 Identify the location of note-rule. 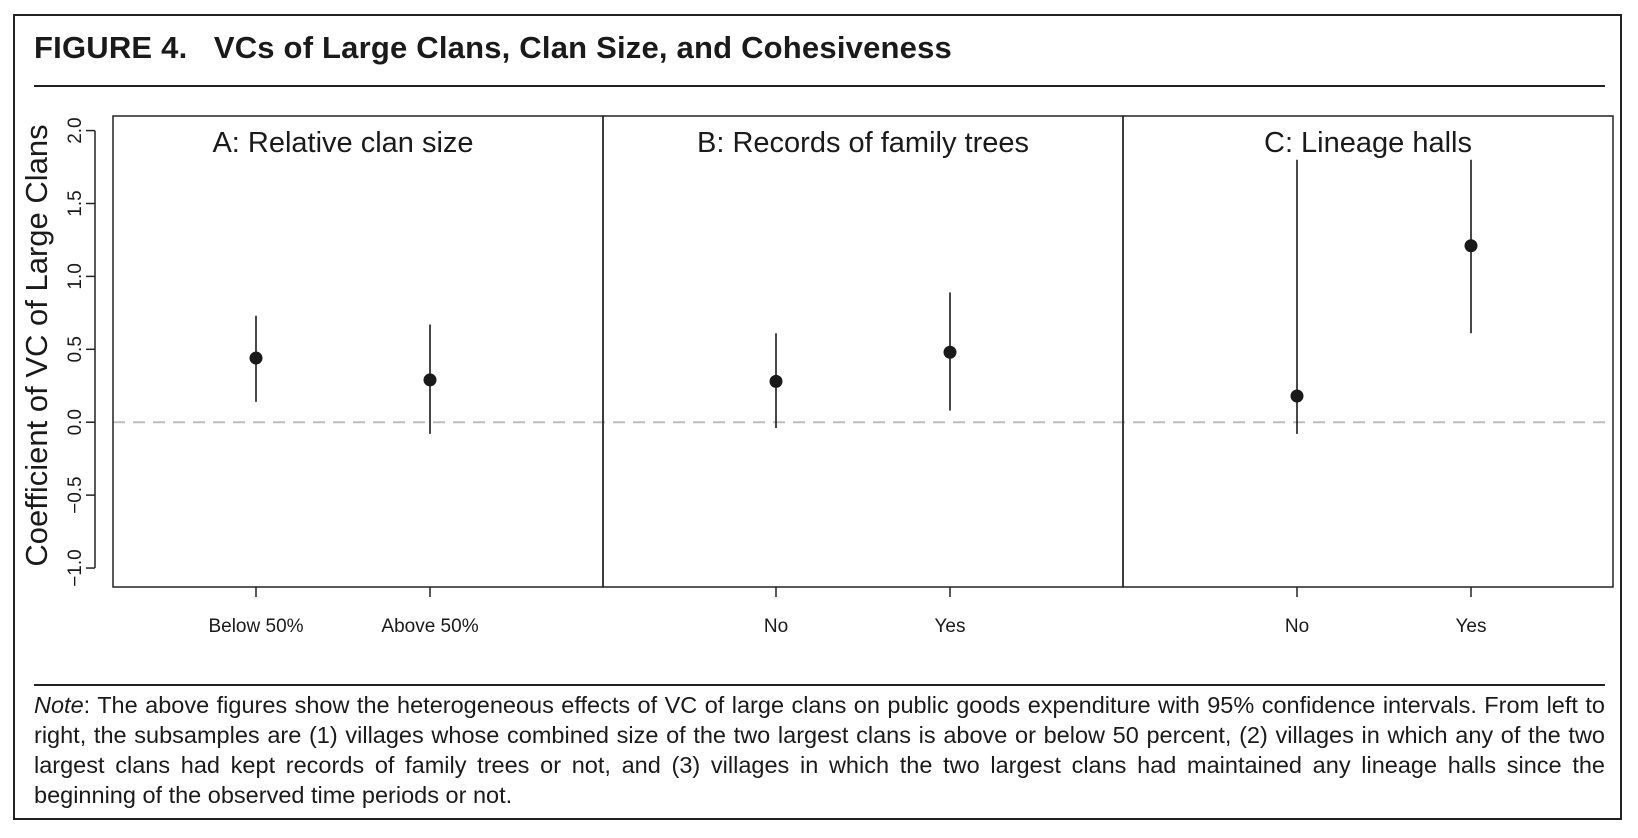
(819, 685).